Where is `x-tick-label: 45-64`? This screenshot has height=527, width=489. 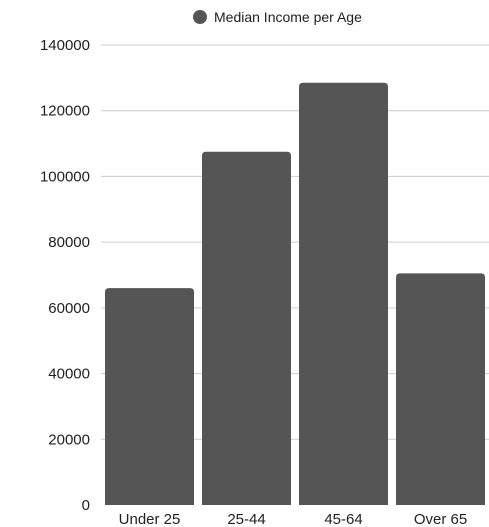
x-tick-label: 45-64 is located at coordinates (343, 519).